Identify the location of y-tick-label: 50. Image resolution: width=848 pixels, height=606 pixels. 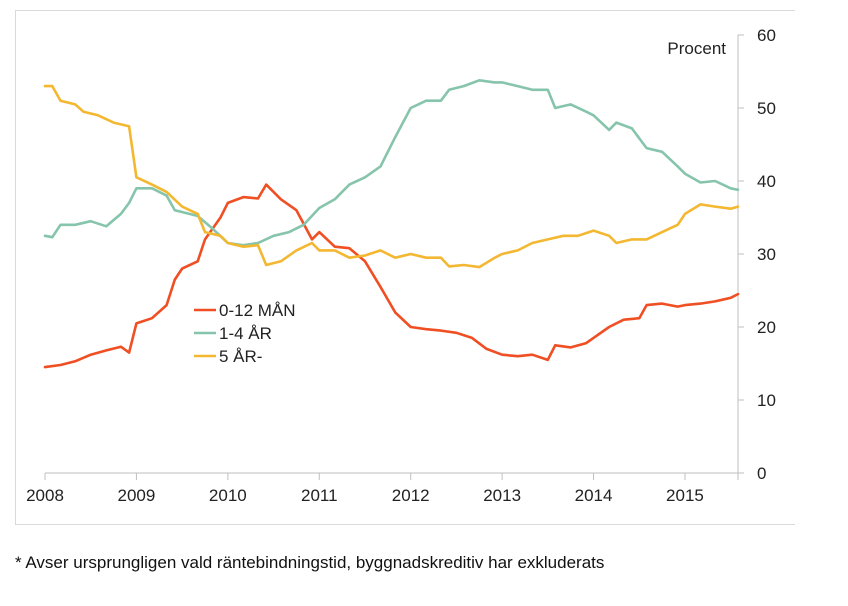
(766, 108).